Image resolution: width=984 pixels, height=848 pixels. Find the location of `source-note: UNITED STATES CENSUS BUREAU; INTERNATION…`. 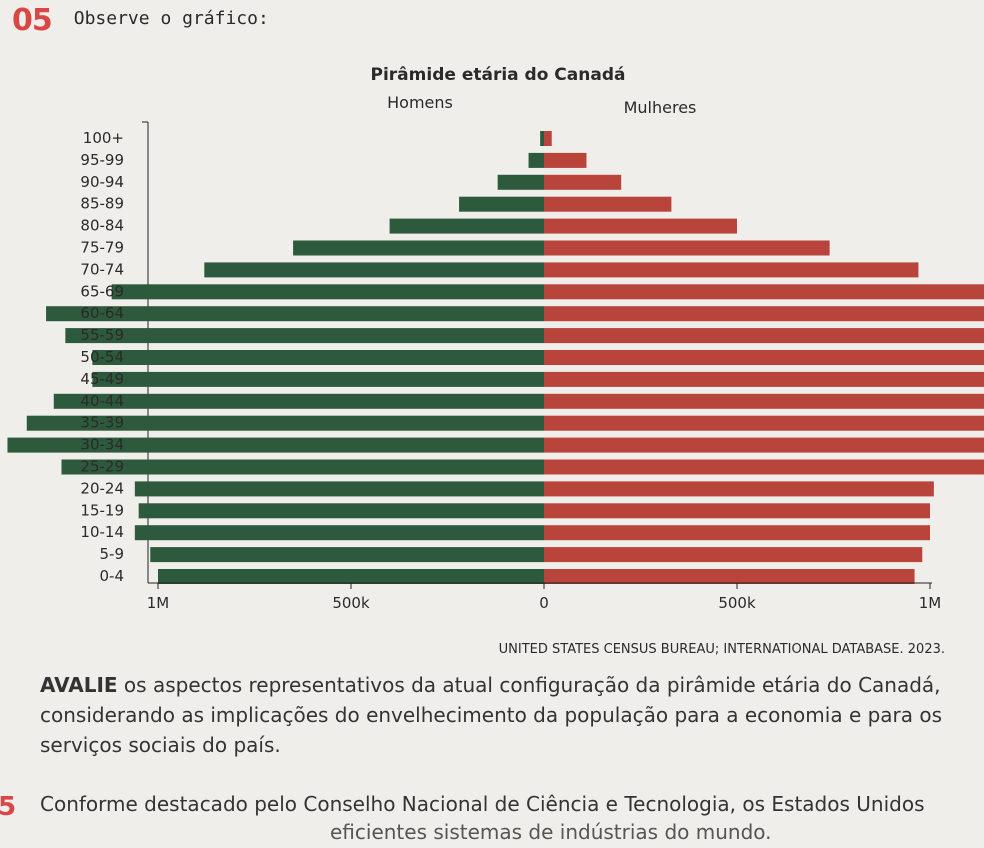

source-note: UNITED STATES CENSUS BUREAU; INTERNATION… is located at coordinates (722, 649).